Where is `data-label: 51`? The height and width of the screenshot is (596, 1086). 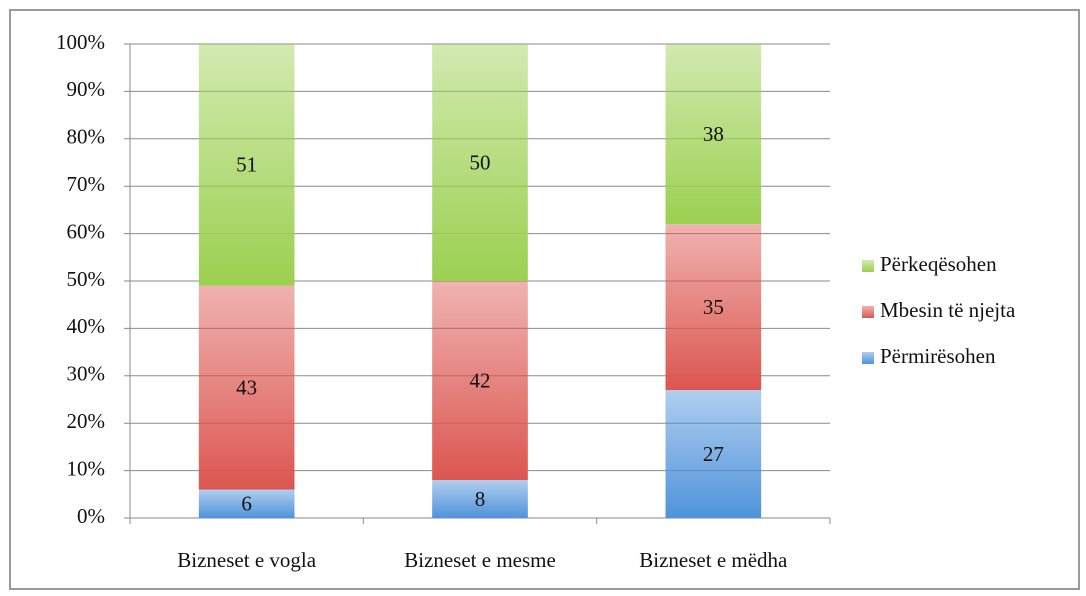
data-label: 51 is located at coordinates (246, 165).